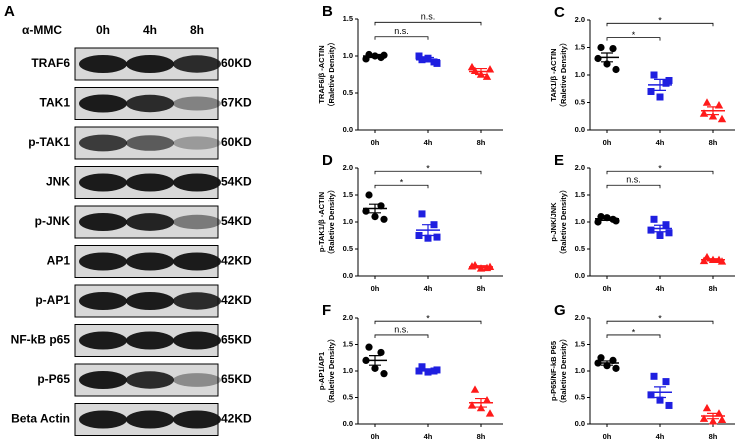 The image size is (753, 448). Describe the element at coordinates (53, 221) in the screenshot. I see `protein-label: p-JNK` at that location.